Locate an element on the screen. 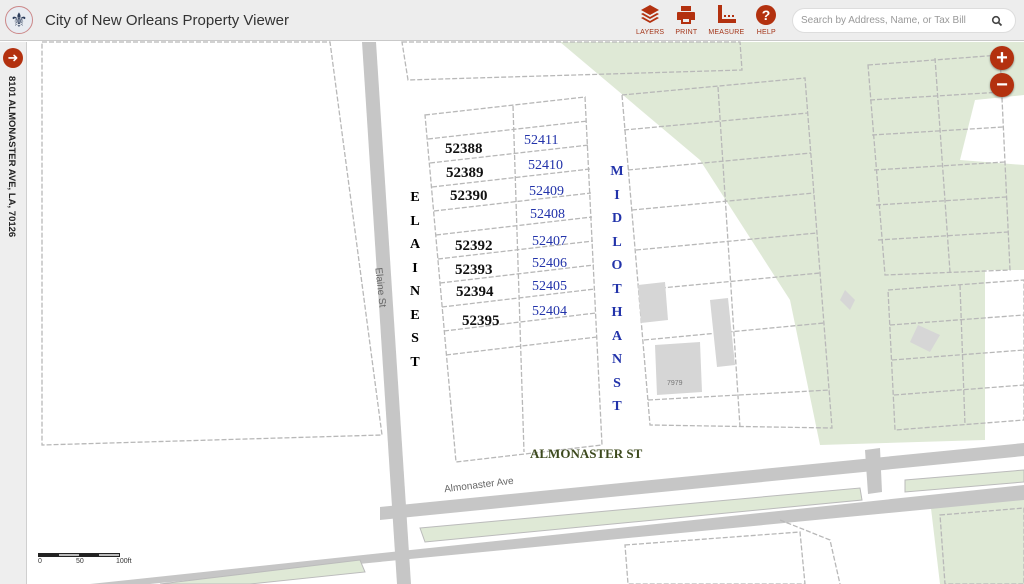 This screenshot has height=584, width=1024. parcel-label: 52395 is located at coordinates (481, 321).